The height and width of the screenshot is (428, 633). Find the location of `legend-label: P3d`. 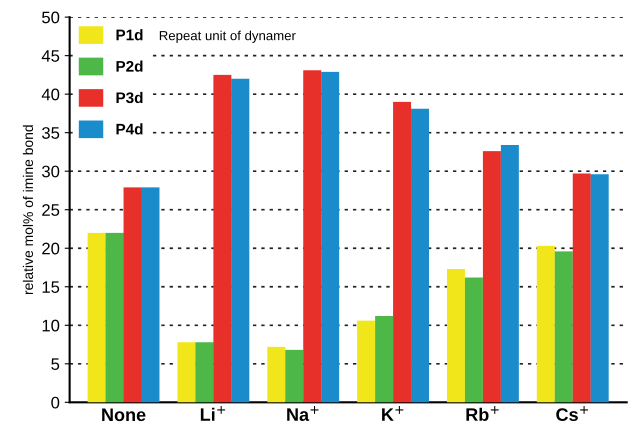

legend-label: P3d is located at coordinates (129, 98).